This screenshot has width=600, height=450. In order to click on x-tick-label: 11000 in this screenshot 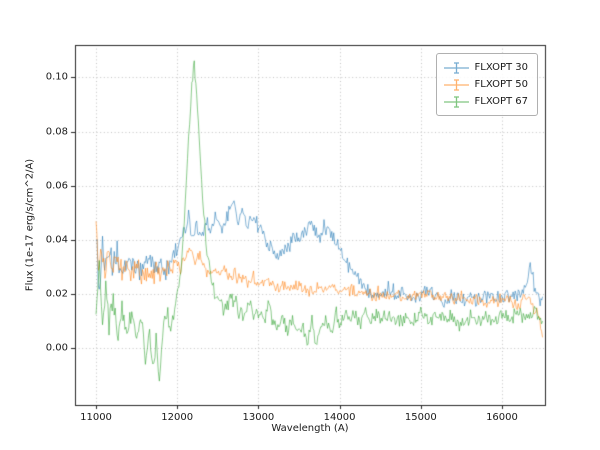, I will do `click(96, 417)`.